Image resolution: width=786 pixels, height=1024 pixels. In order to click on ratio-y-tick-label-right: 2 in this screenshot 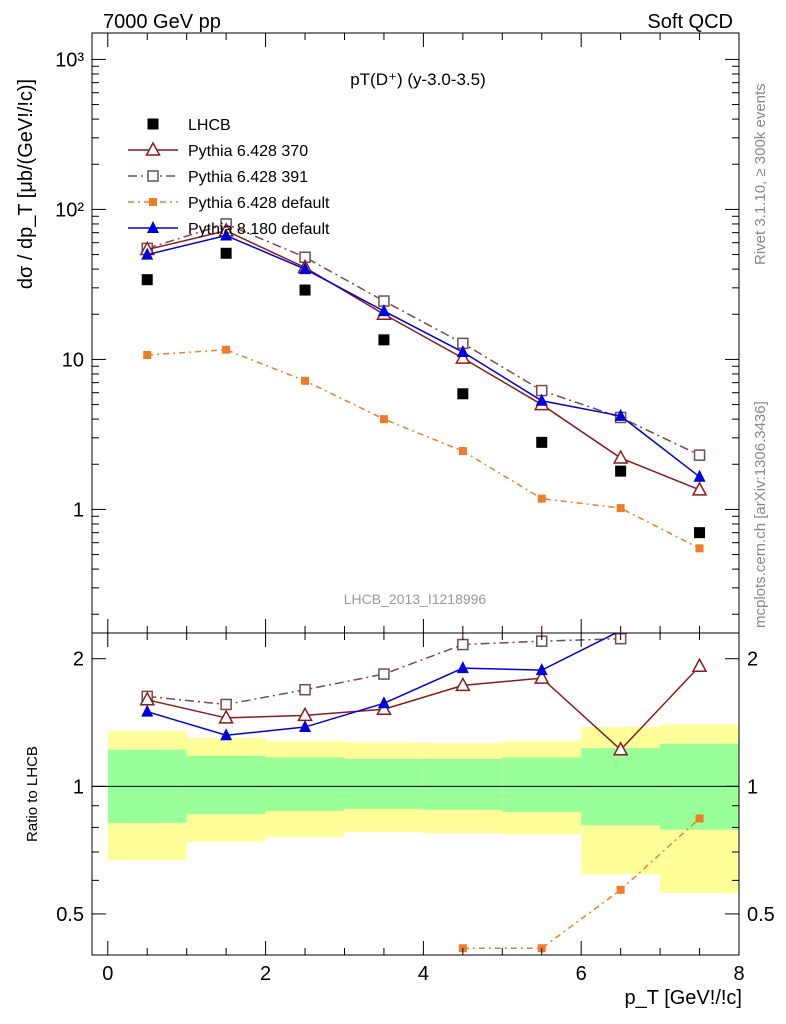, I will do `click(752, 660)`.